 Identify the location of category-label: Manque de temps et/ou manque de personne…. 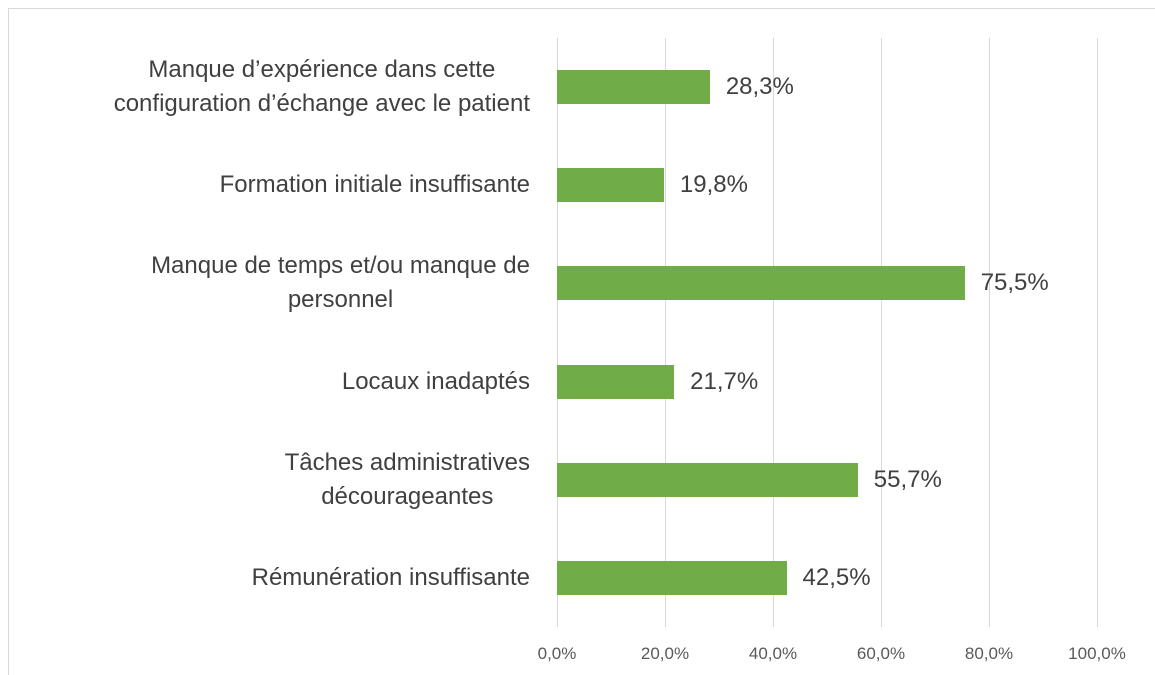
(340, 283).